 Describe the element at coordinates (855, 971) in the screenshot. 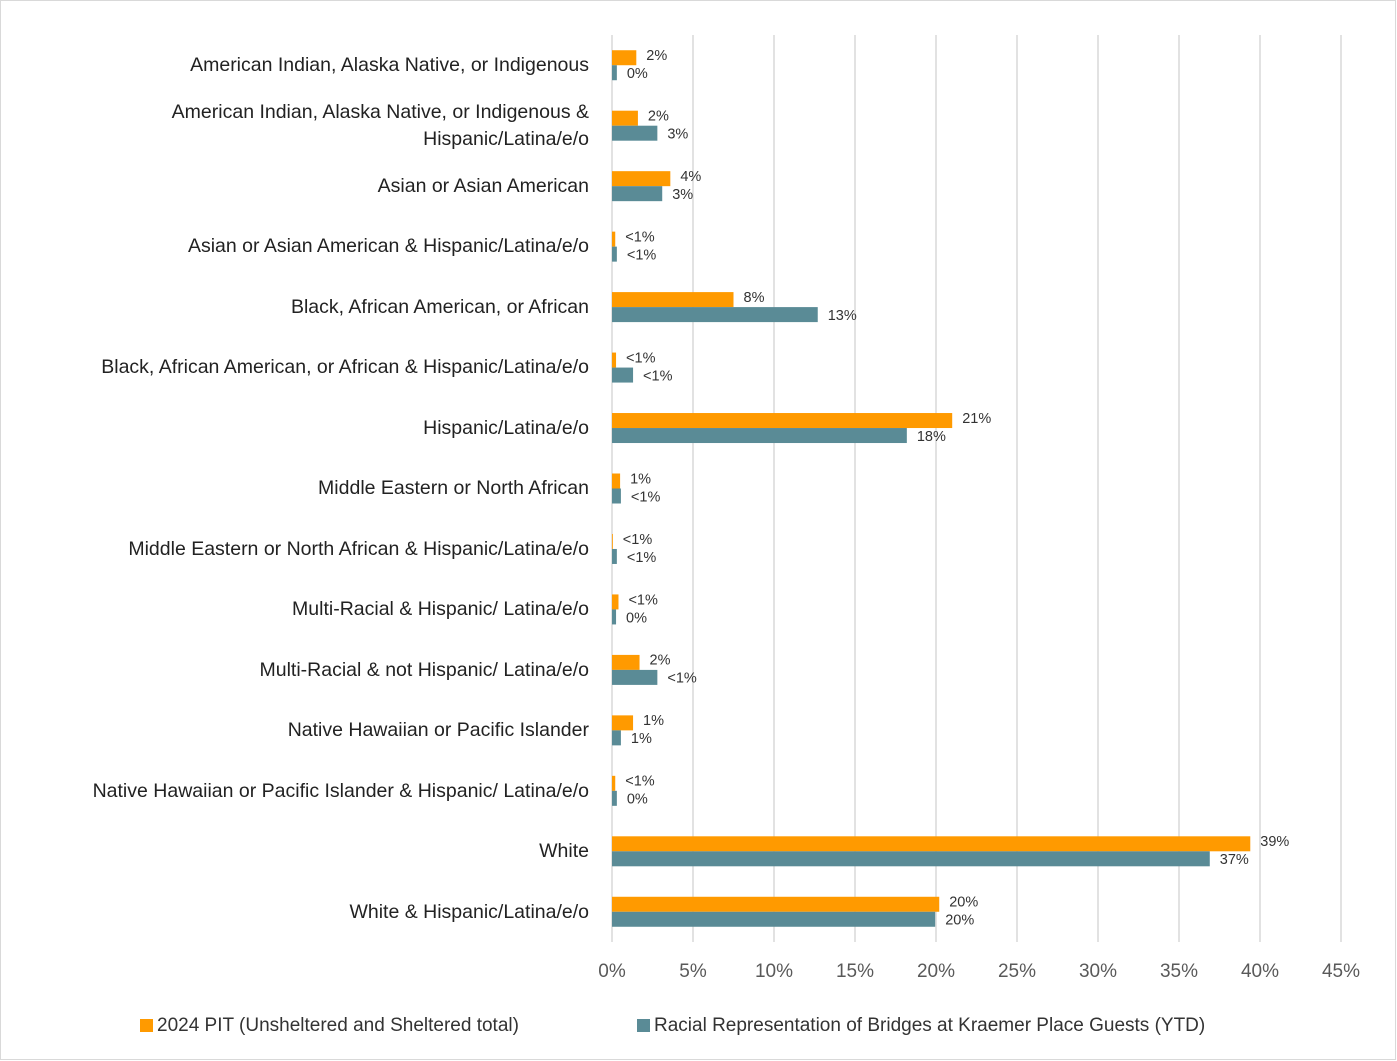

I see `x-tick-label: 15%` at that location.